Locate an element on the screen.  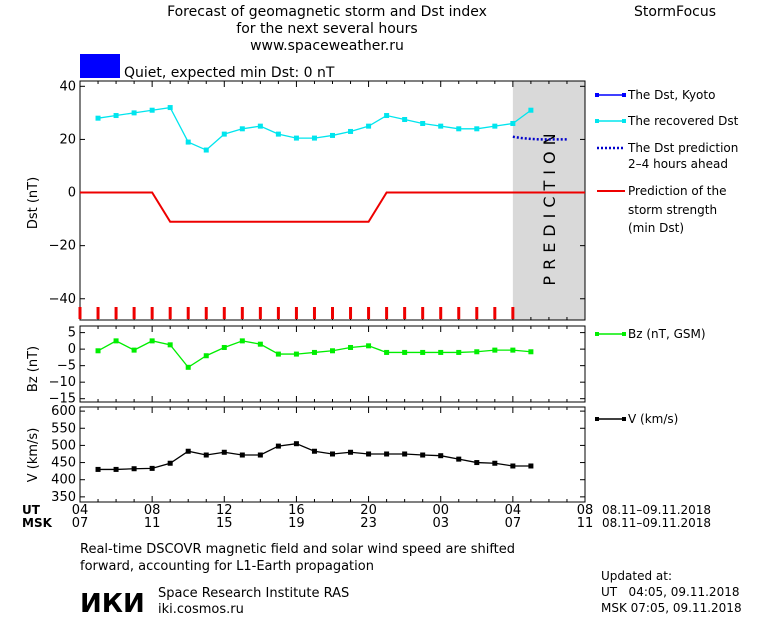
updated-ut: UT 04:05, 09.11.2018 is located at coordinates (670, 592).